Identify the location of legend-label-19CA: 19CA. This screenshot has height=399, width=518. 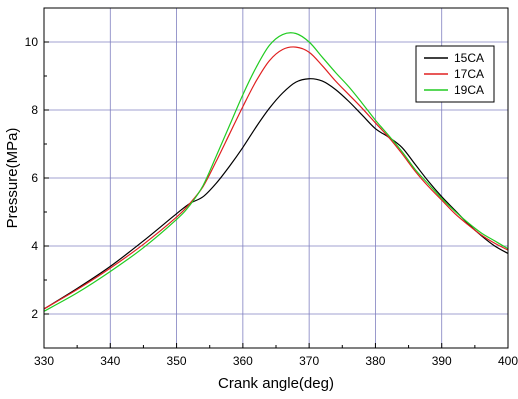
(469, 90).